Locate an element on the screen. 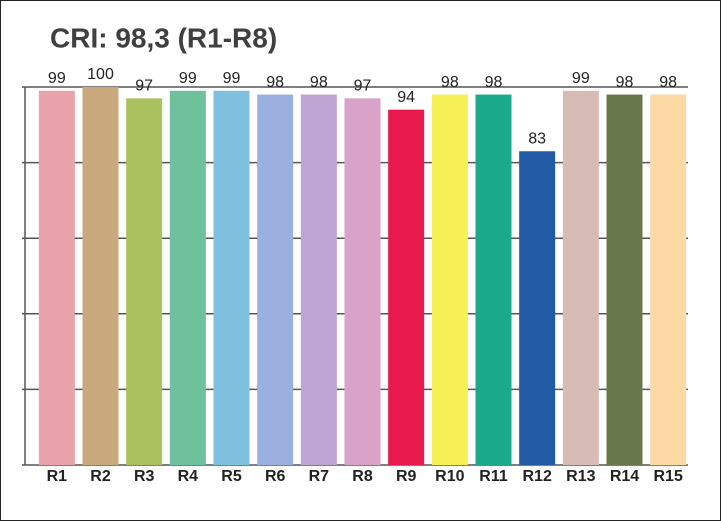 Image resolution: width=721 pixels, height=521 pixels. x-tick-label: R7 is located at coordinates (319, 476).